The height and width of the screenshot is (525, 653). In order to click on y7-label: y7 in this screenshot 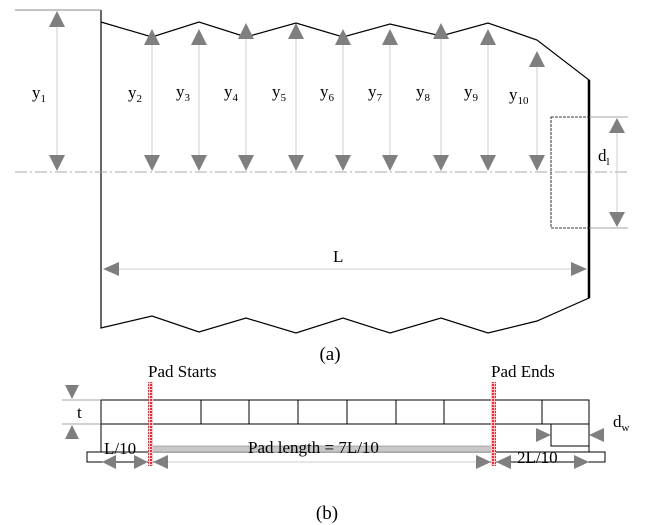, I will do `click(375, 93)`.